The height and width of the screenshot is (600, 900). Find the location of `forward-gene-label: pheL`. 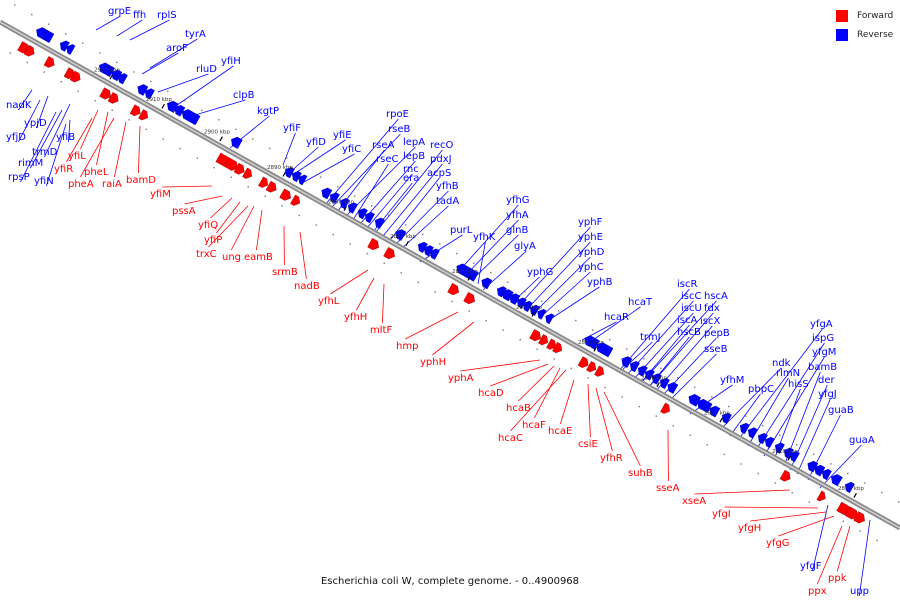

forward-gene-label: pheL is located at coordinates (96, 172).